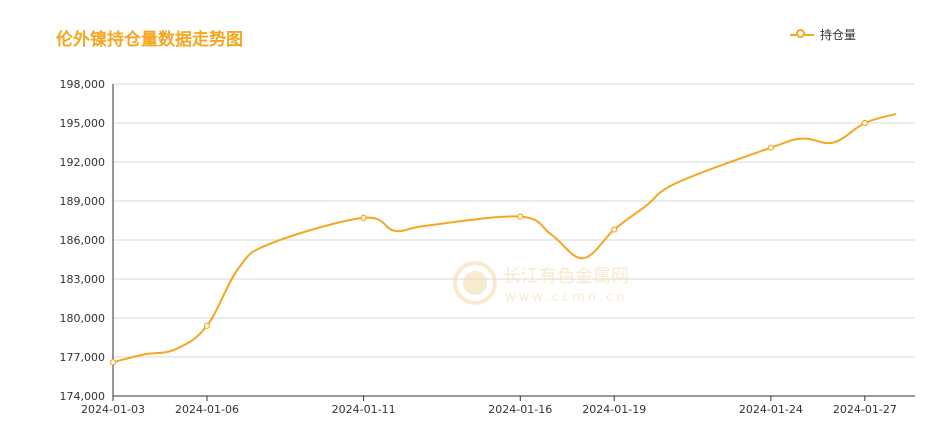  Describe the element at coordinates (566, 276) in the screenshot. I see `watermark-brand: 长江有色金属网` at that location.